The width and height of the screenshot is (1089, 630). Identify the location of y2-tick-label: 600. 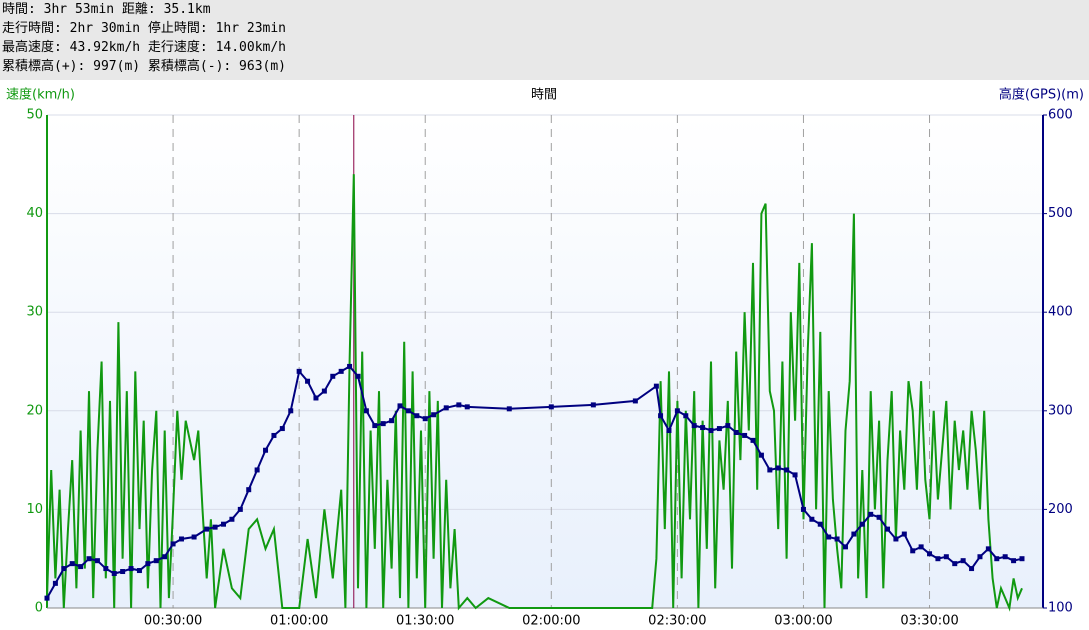
(1060, 115).